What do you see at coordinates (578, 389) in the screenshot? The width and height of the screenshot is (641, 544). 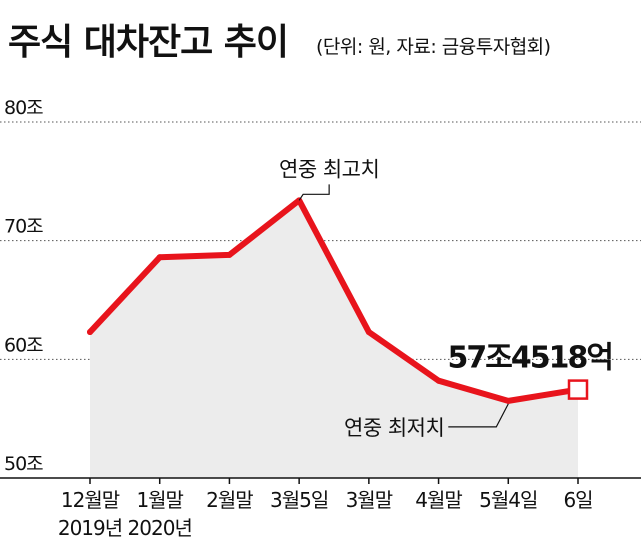 I see `data-point-marker` at bounding box center [578, 389].